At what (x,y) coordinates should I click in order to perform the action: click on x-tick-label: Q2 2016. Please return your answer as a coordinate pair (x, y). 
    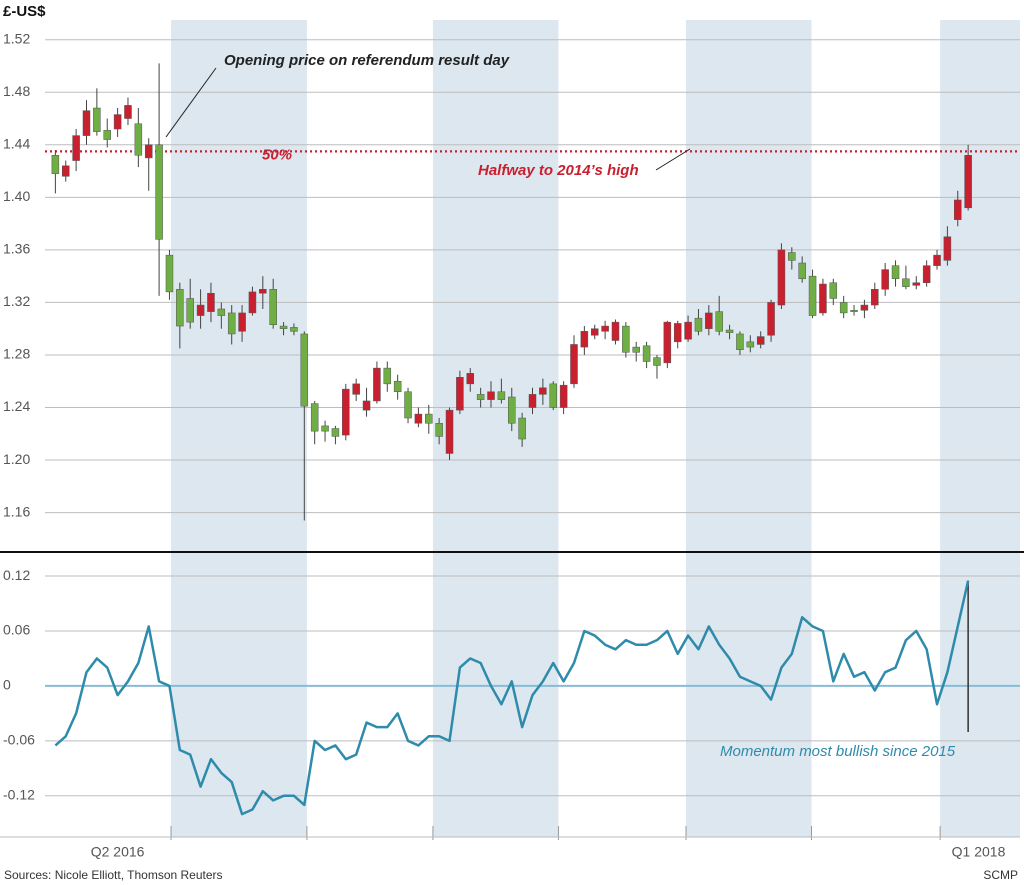
    Looking at the image, I should click on (118, 852).